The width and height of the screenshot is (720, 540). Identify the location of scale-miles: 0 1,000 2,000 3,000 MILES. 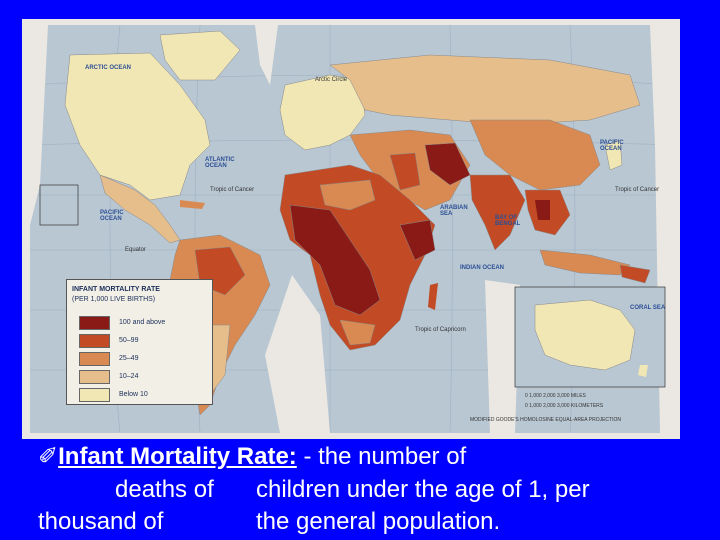
(555, 396).